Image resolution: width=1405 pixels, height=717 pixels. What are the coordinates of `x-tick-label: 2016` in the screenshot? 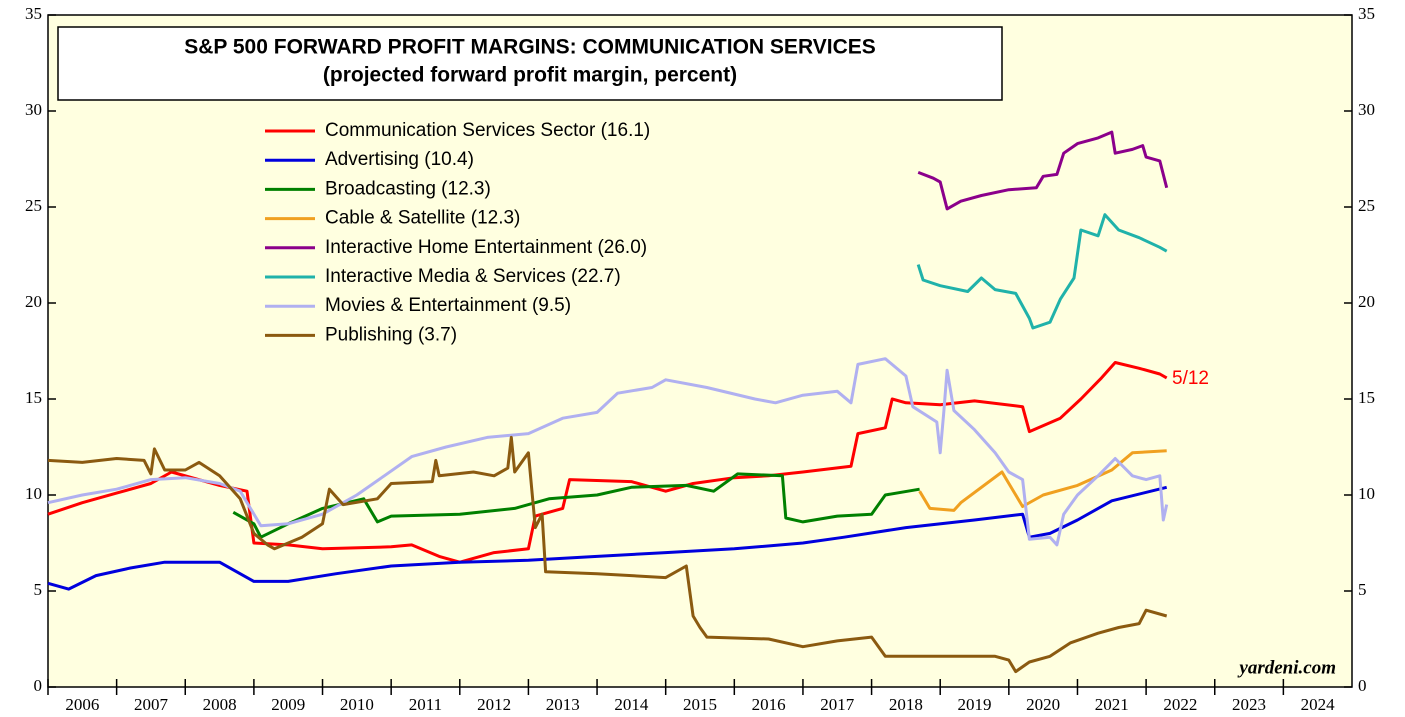 It's located at (769, 704).